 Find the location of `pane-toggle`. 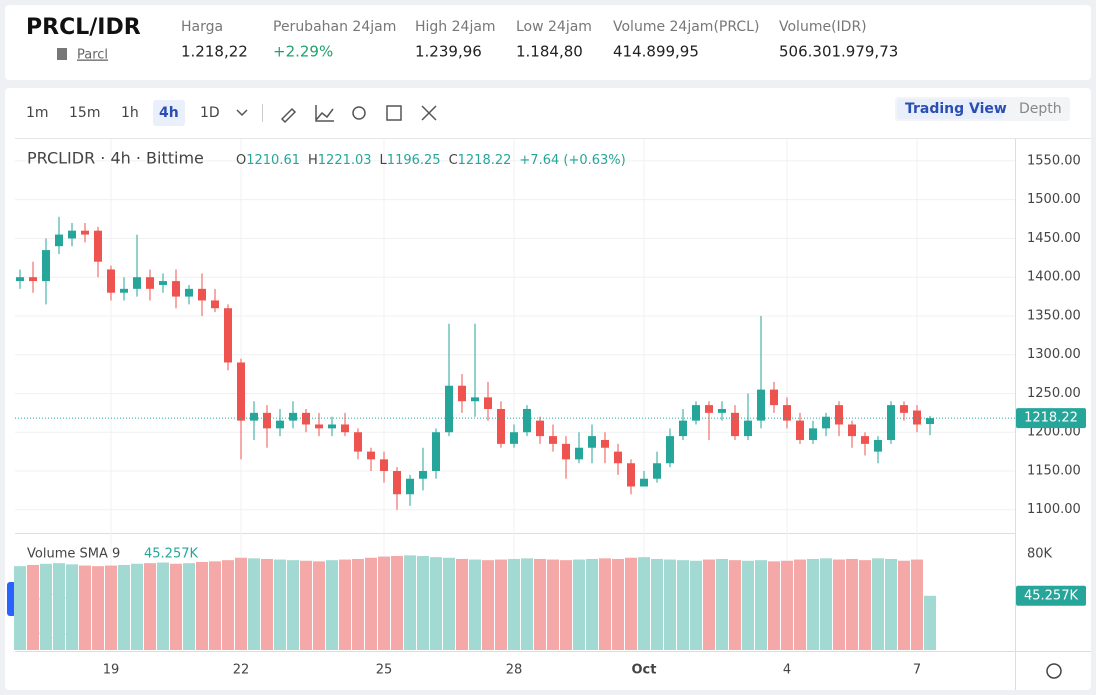

pane-toggle is located at coordinates (11, 599).